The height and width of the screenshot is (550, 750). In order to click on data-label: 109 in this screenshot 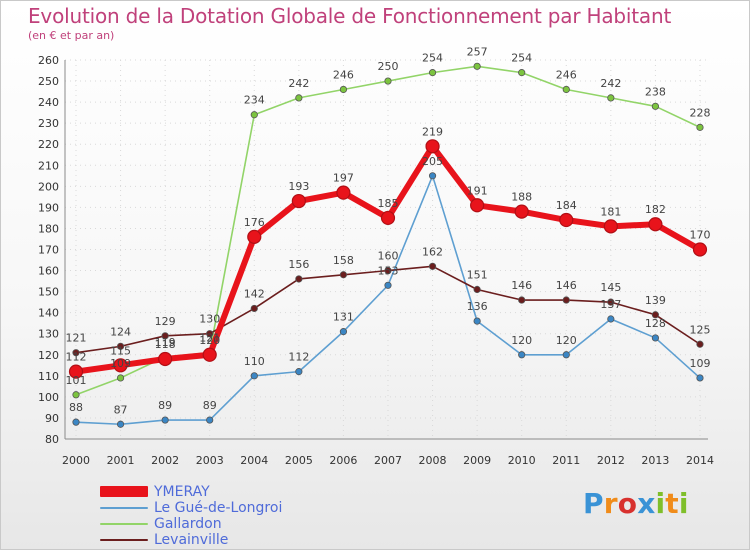, I will do `click(120, 363)`.